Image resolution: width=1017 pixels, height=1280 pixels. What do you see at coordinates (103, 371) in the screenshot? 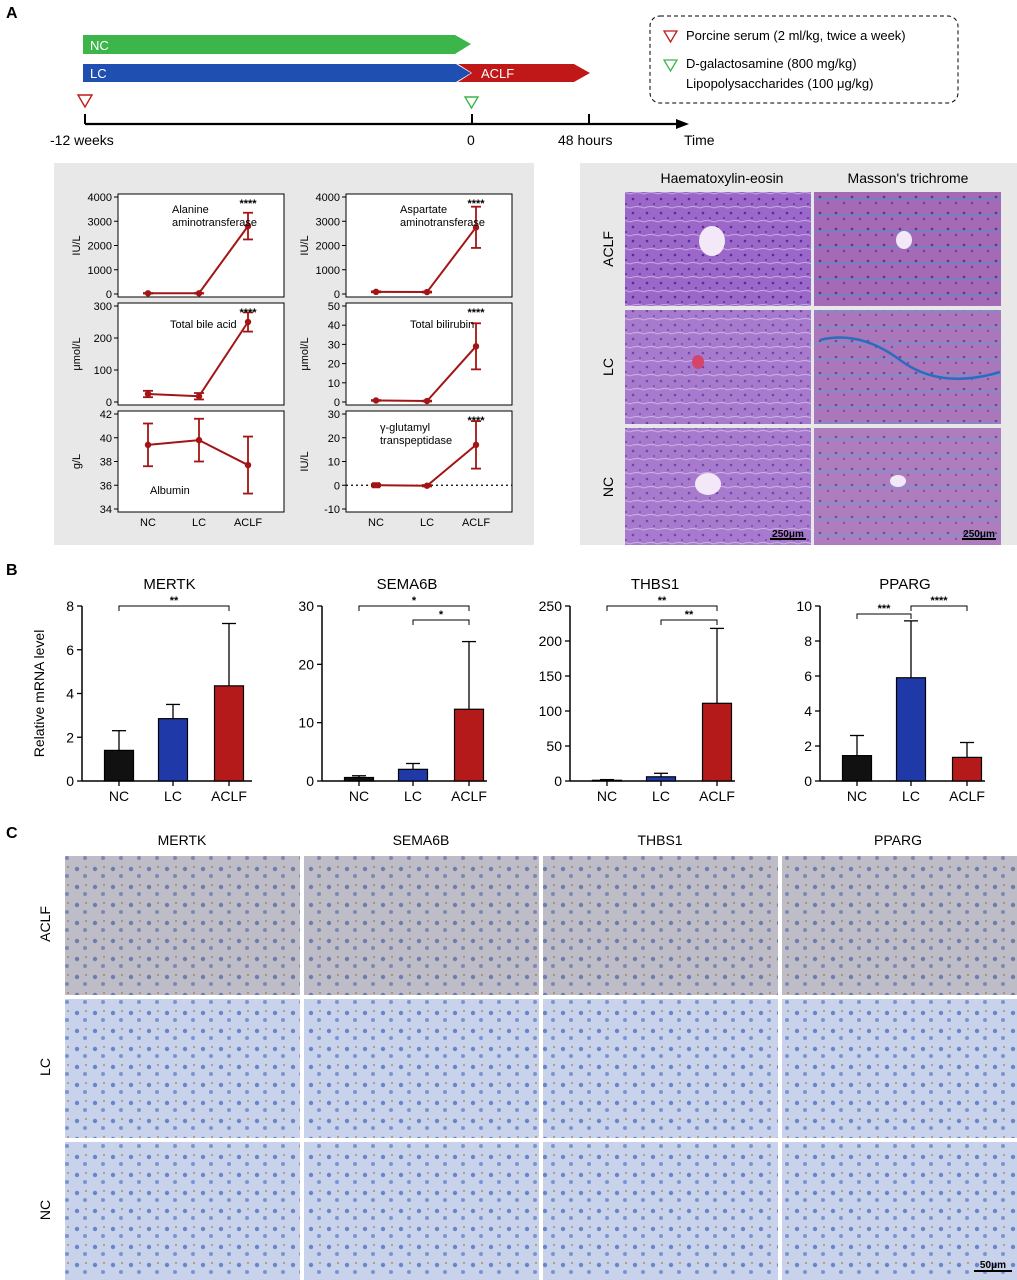
I see `y-tick-label: 100` at bounding box center [103, 371].